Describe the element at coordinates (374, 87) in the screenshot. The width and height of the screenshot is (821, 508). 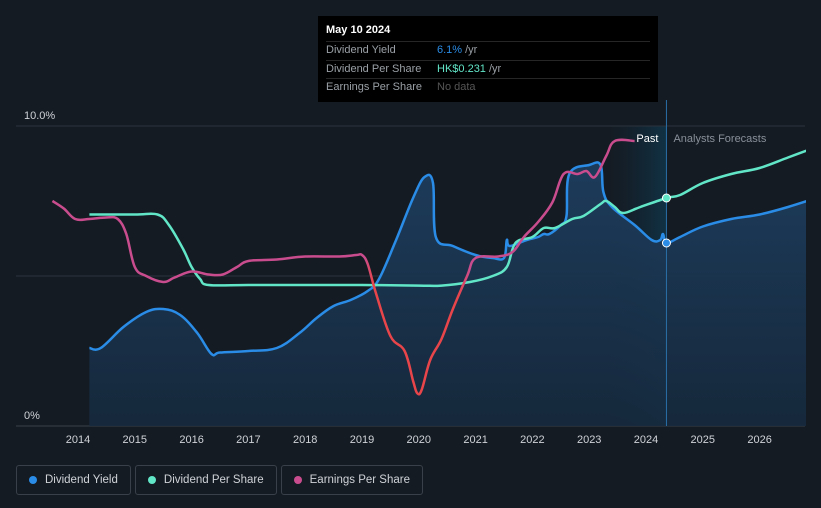
I see `tooltip-label: Earnings Per Share` at that location.